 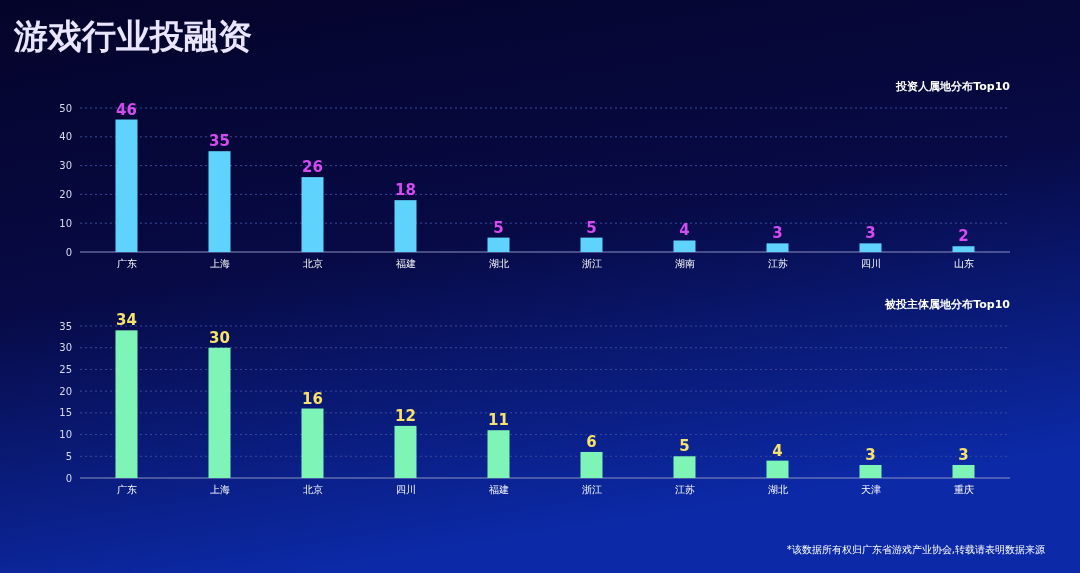 I want to click on x-tick-label: 山东, so click(x=963, y=263).